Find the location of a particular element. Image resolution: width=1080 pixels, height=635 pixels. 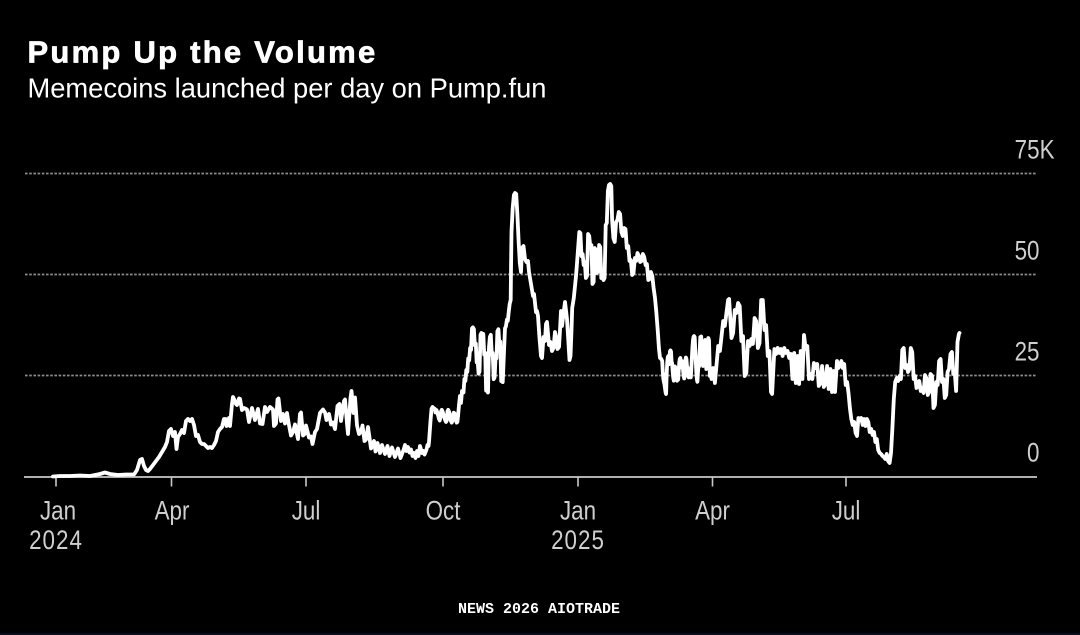

svg-text: 25 is located at coordinates (1027, 352).